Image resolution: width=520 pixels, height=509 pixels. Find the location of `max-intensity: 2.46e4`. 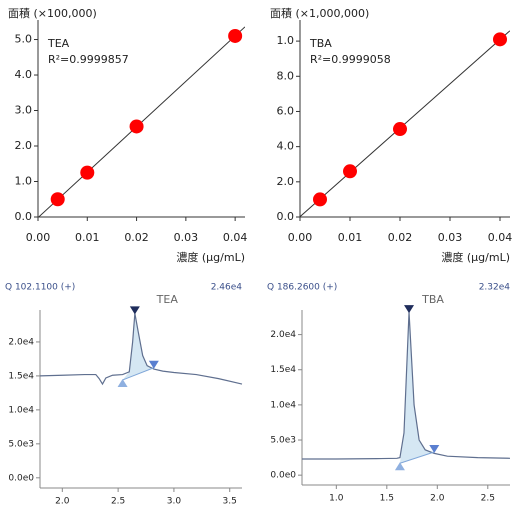

max-intensity: 2.46e4 is located at coordinates (227, 288).